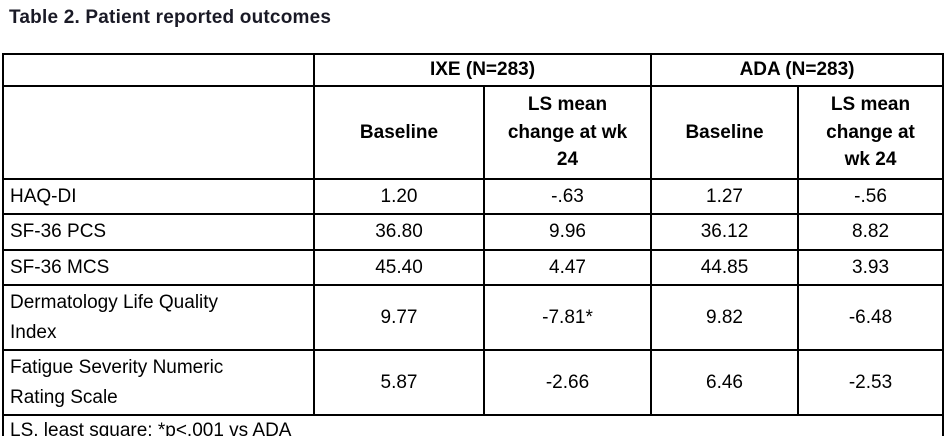 Image resolution: width=945 pixels, height=436 pixels. I want to click on footnote-row: LS, least square; *p<.001 vs ADA, so click(473, 425).